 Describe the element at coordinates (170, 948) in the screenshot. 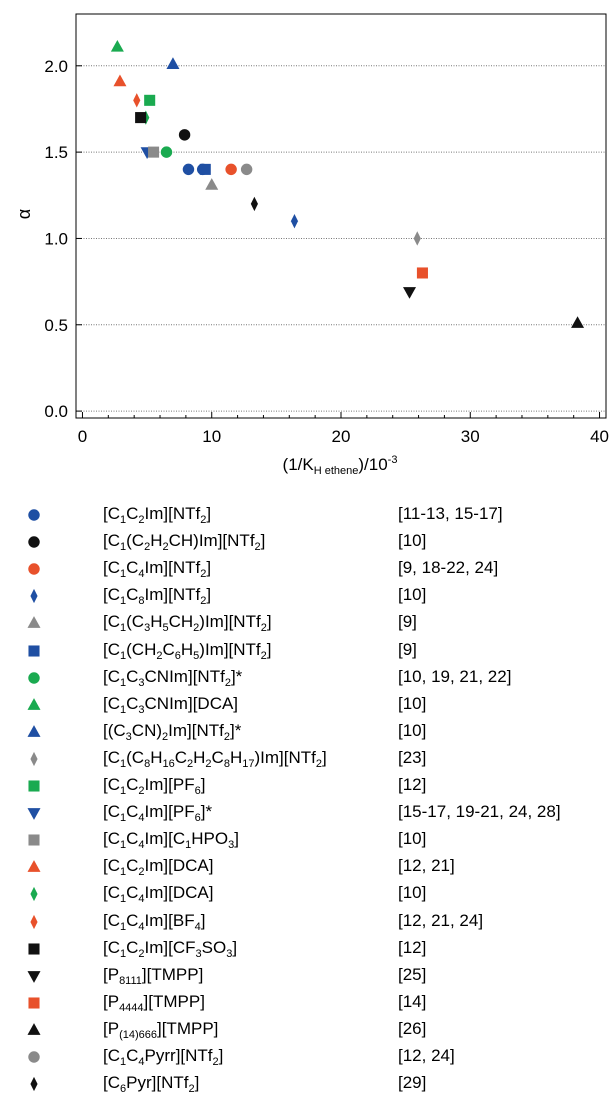

I see `legend-label: [C1C2Im][CF3SO3]` at that location.